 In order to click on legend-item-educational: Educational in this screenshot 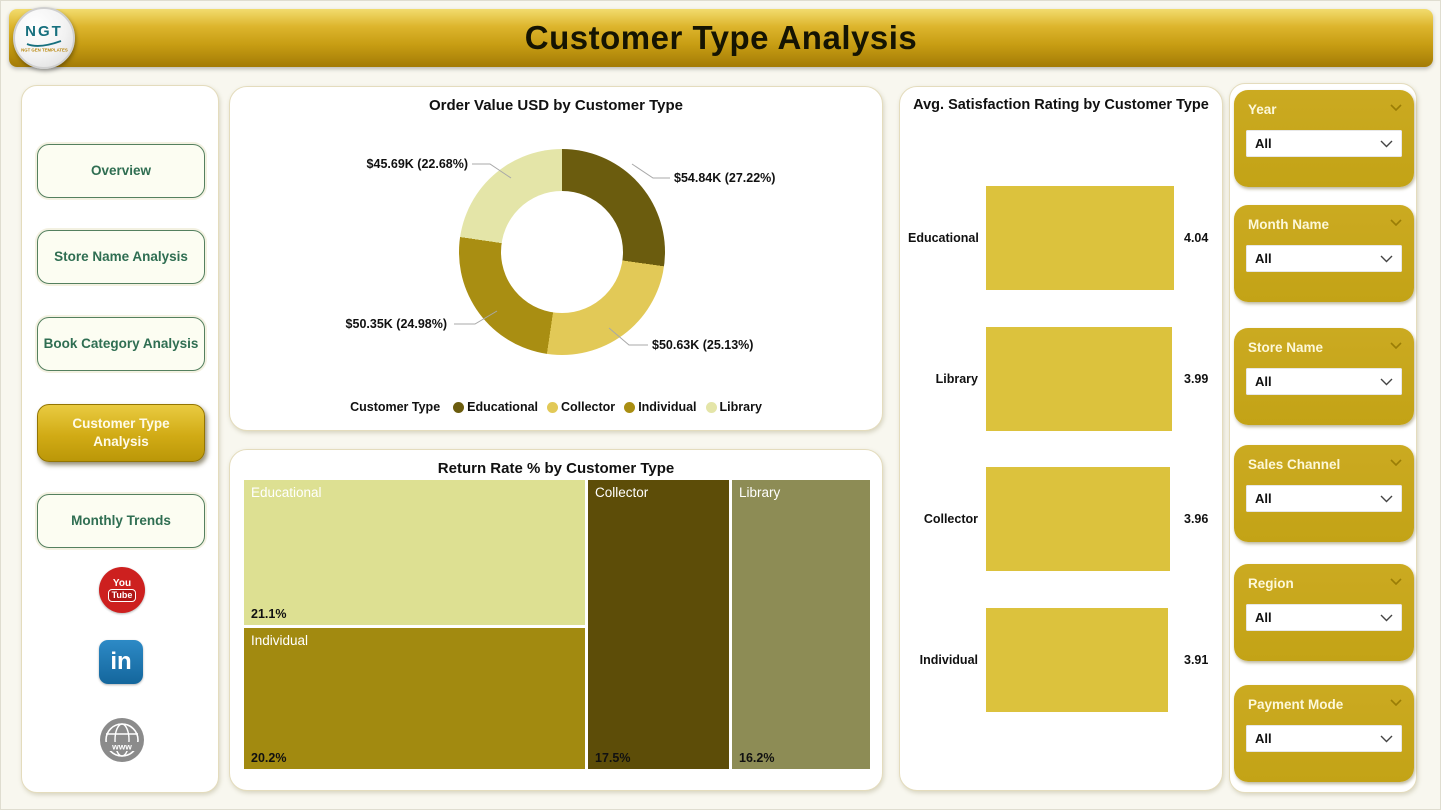, I will do `click(495, 407)`.